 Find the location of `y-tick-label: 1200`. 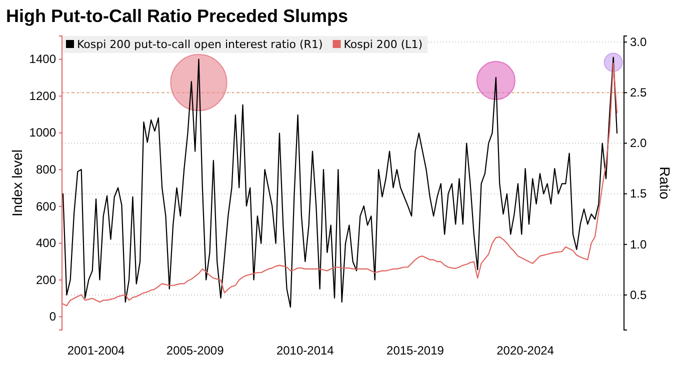

y-tick-label: 1200 is located at coordinates (42, 95).